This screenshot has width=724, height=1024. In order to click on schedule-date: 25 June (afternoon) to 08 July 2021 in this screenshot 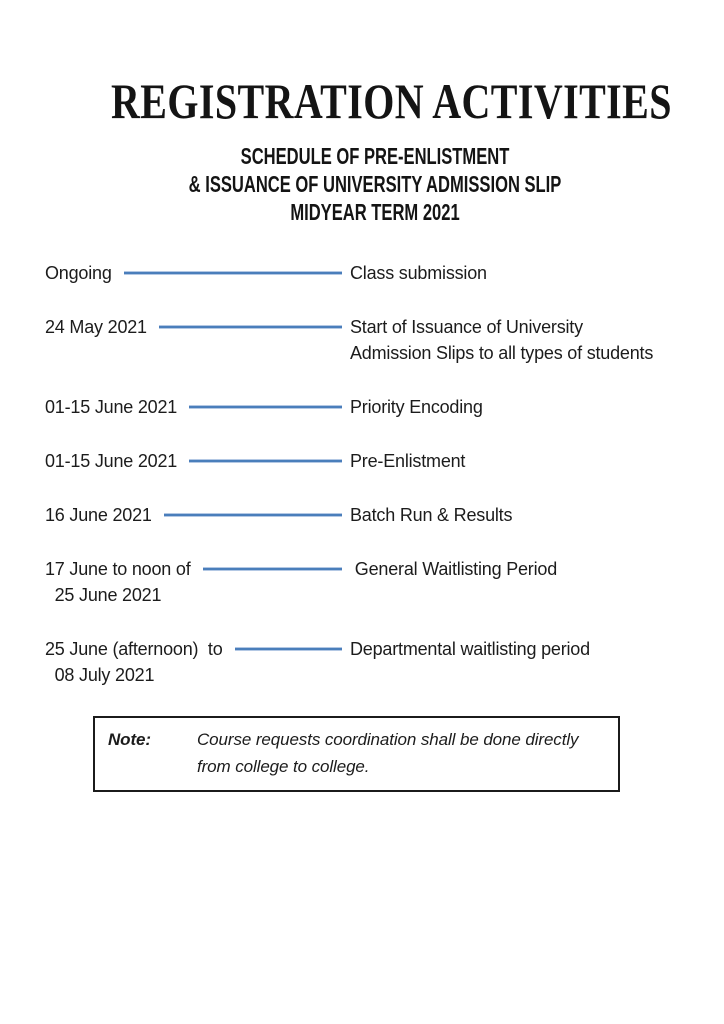, I will do `click(134, 662)`.